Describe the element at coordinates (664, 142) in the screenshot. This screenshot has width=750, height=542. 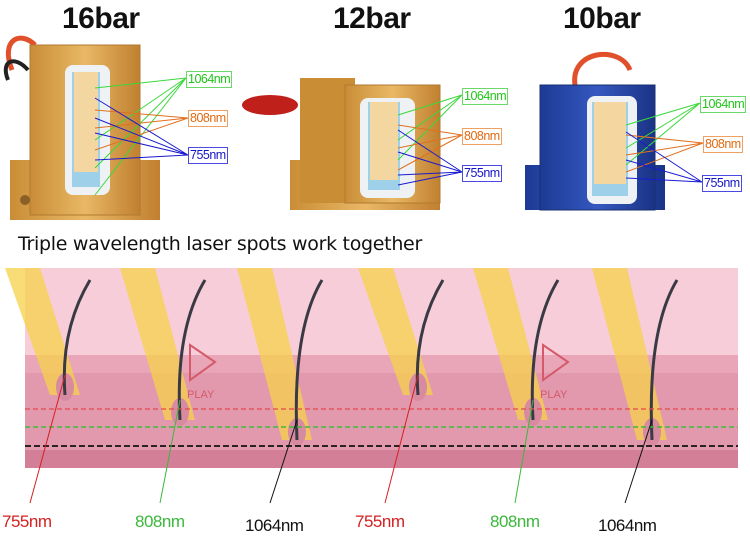
I see `module-10bar-wavelength-lines` at that location.